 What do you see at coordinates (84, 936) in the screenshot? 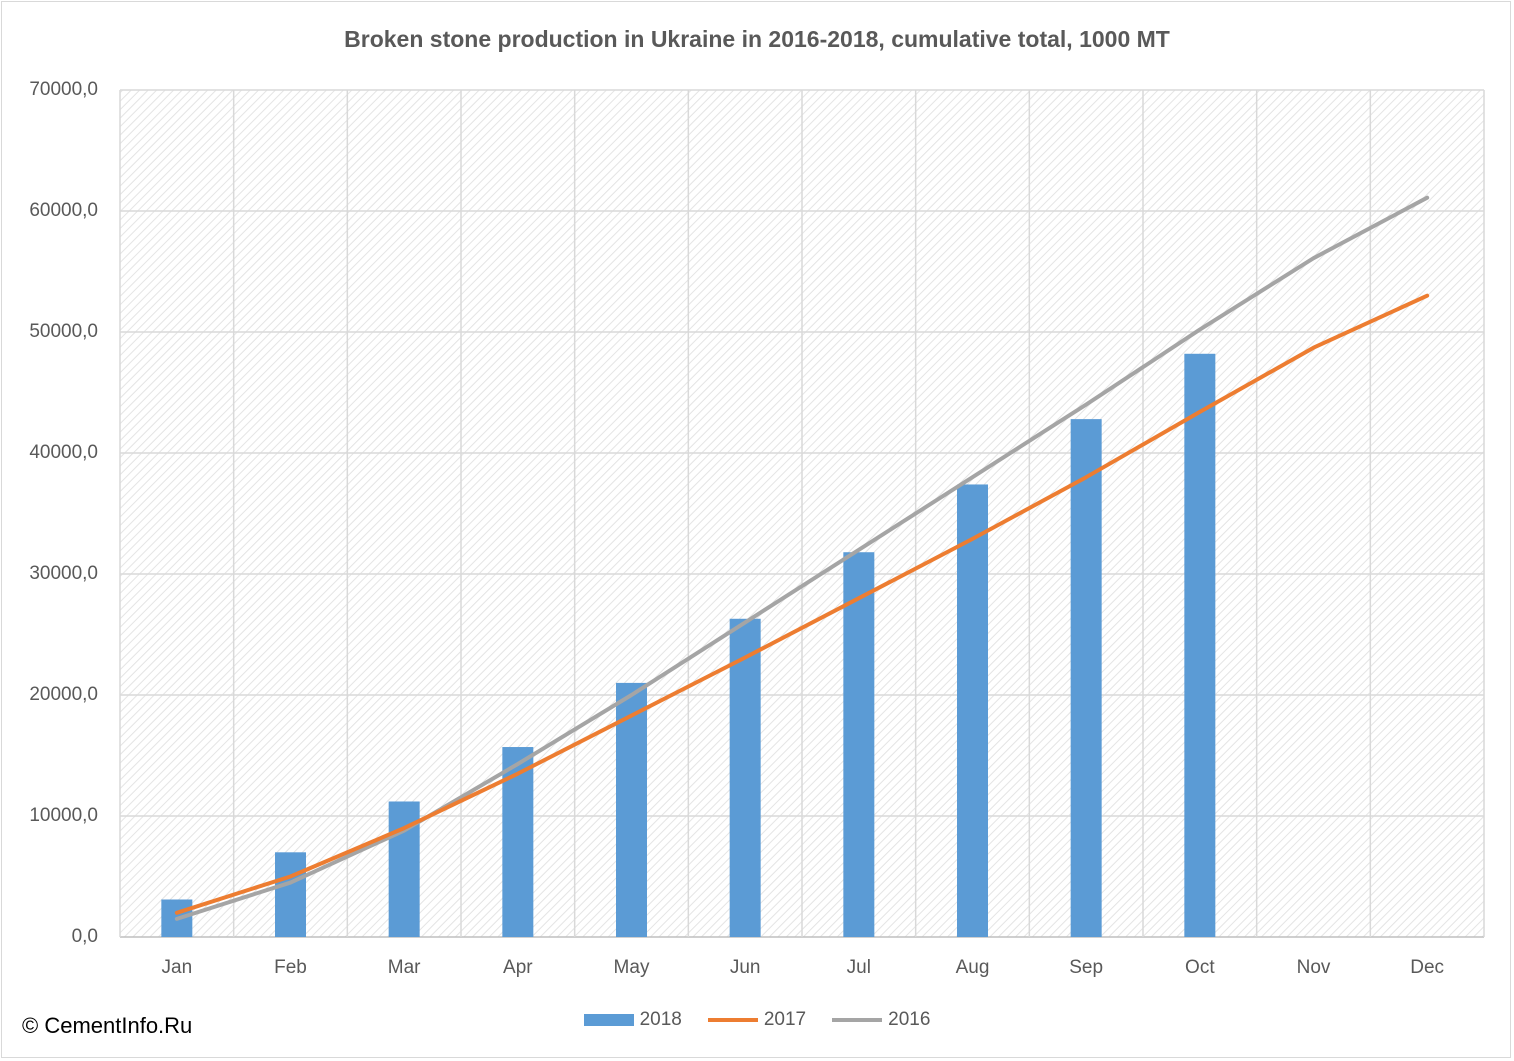
I see `y-tick-label: 0,0` at bounding box center [84, 936].